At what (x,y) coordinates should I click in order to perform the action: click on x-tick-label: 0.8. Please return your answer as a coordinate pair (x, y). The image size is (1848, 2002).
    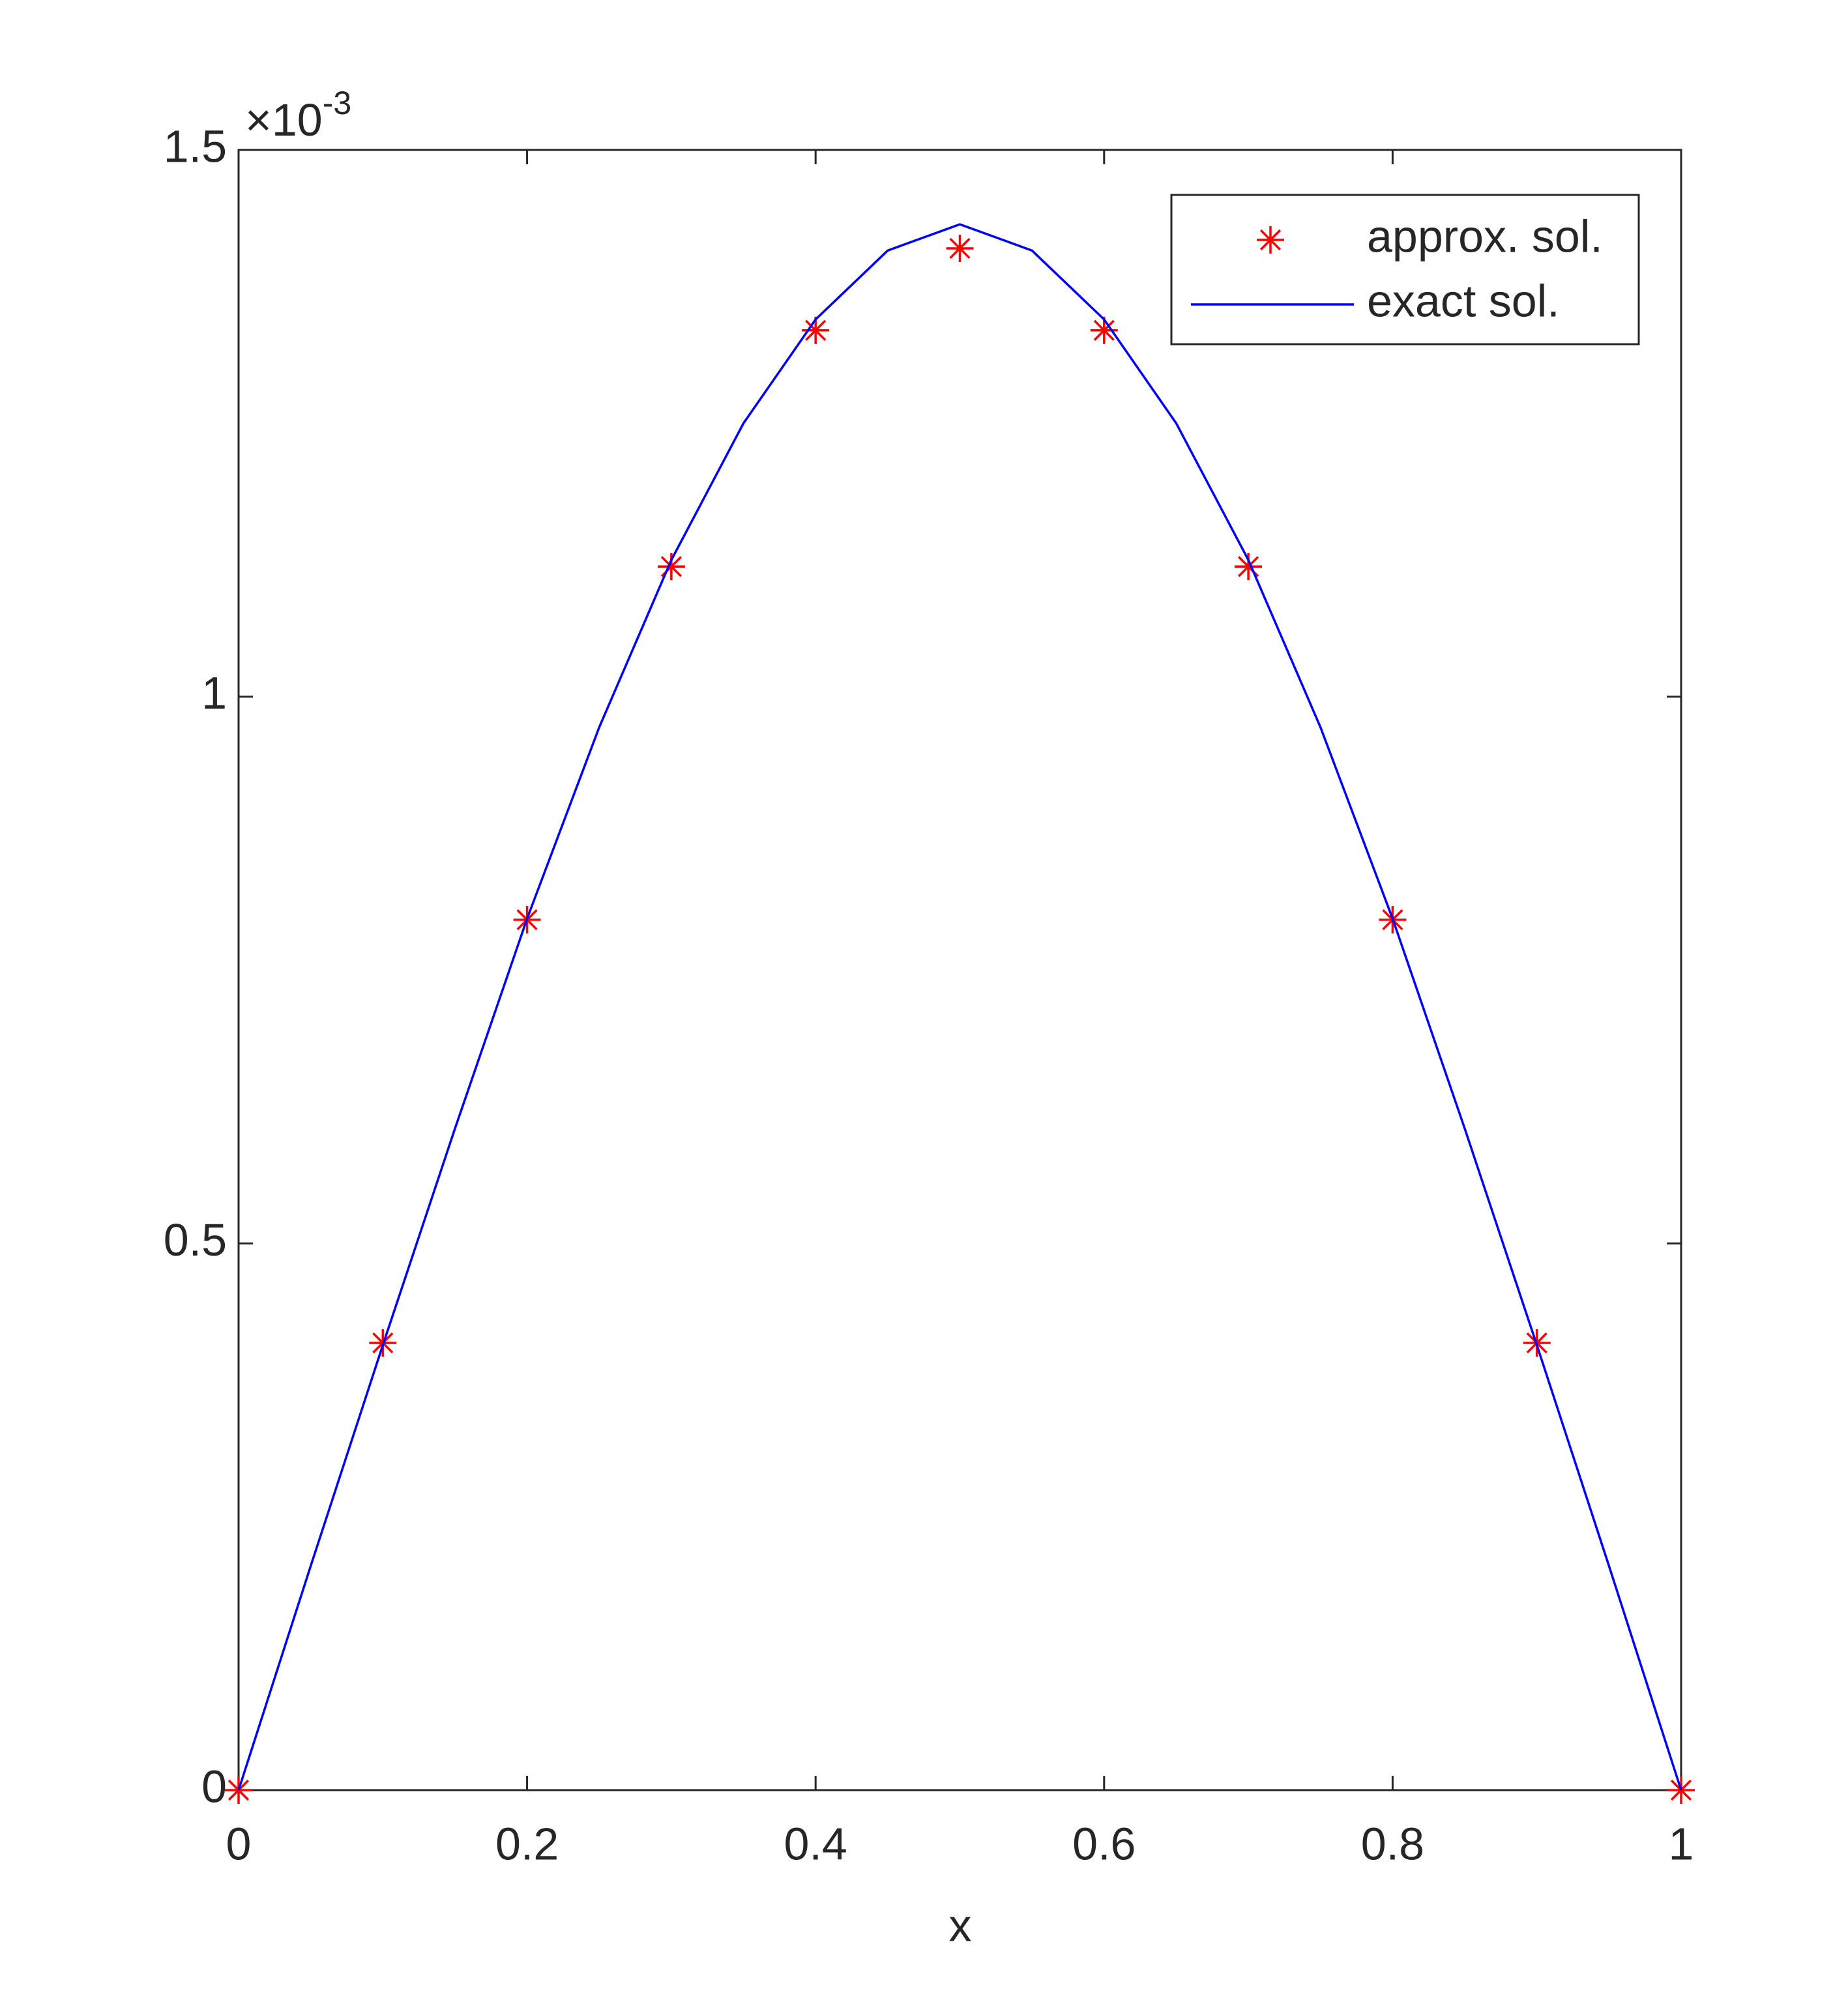
    Looking at the image, I should click on (1393, 1844).